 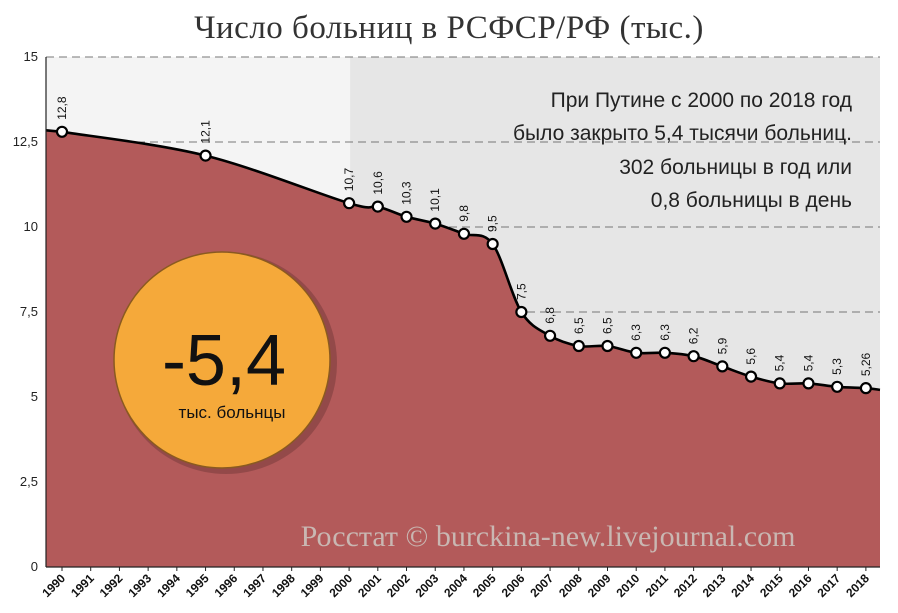 I want to click on data-label: 5,26, so click(x=866, y=364).